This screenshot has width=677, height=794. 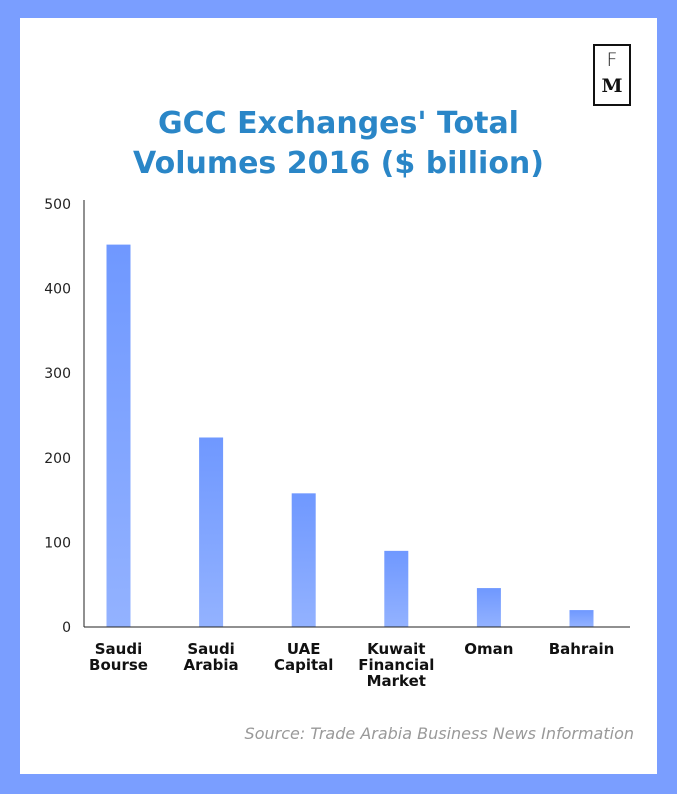 I want to click on chart-title-line-1: GCC Exchanges' Total, so click(x=338, y=123).